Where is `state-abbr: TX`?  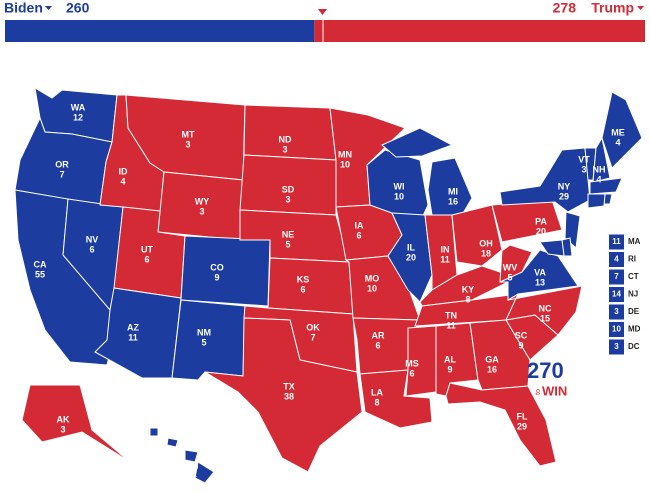
state-abbr: TX is located at coordinates (289, 386).